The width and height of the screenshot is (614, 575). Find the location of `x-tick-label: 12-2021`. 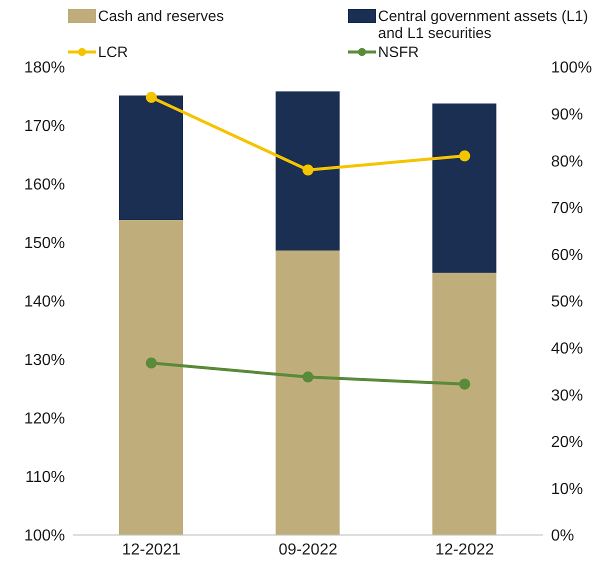

x-tick-label: 12-2021 is located at coordinates (151, 549).